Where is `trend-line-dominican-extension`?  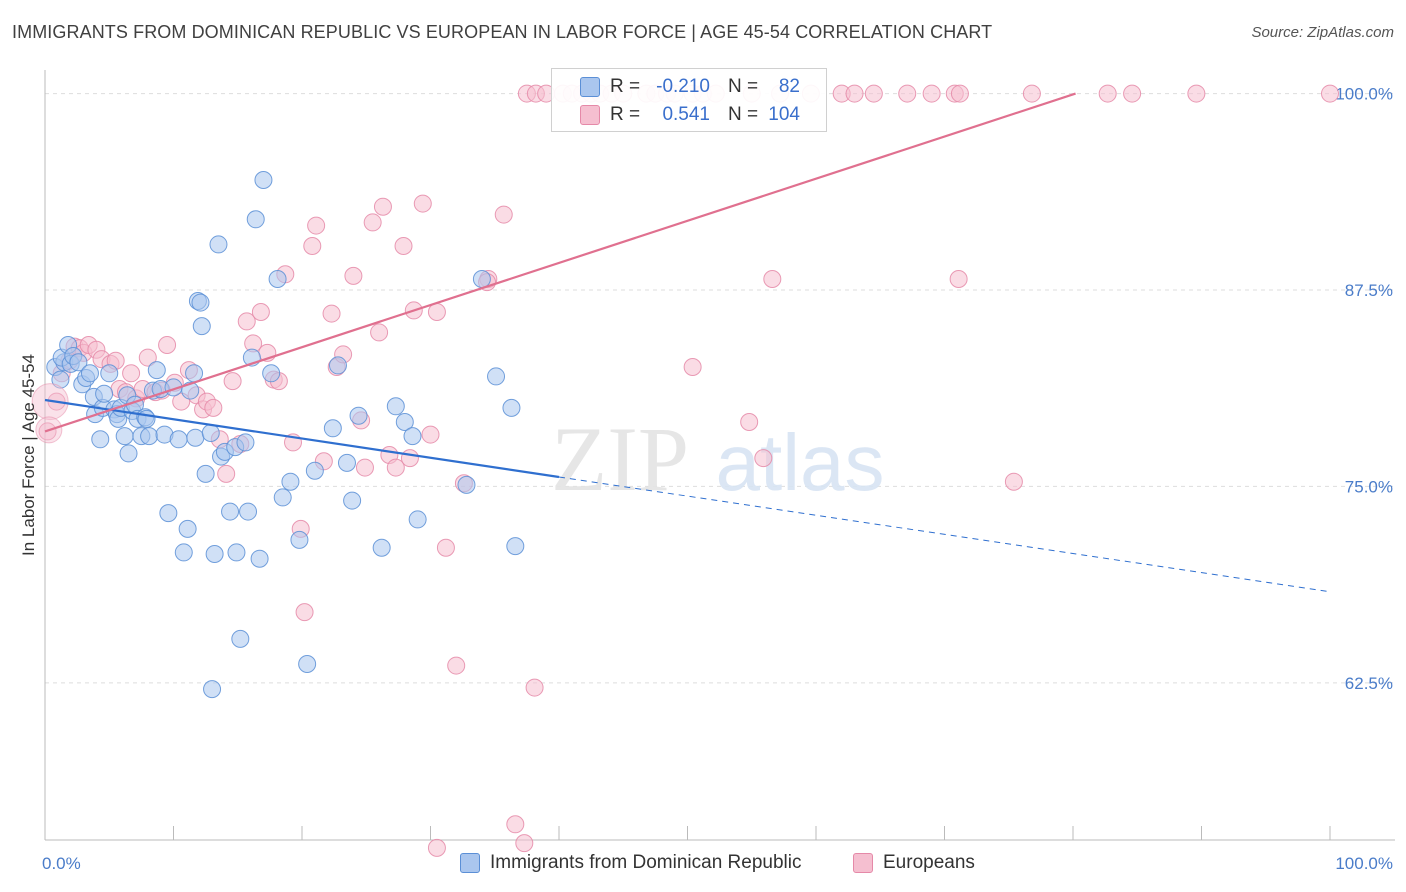
trend-line-dominican-extension is located at coordinates (944, 534).